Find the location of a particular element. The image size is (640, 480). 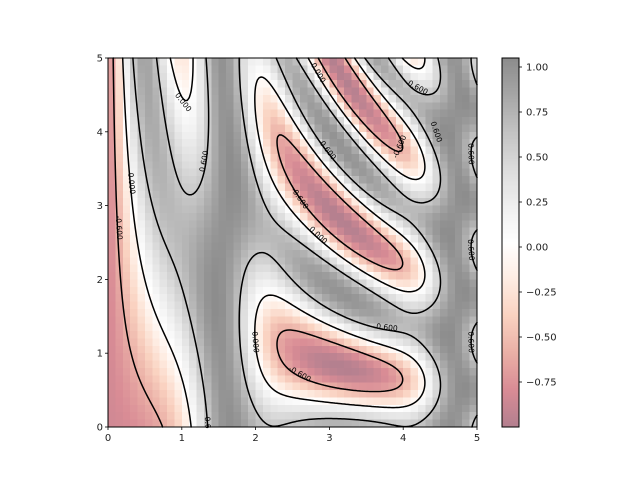

colorbar-frame is located at coordinates (510, 242).